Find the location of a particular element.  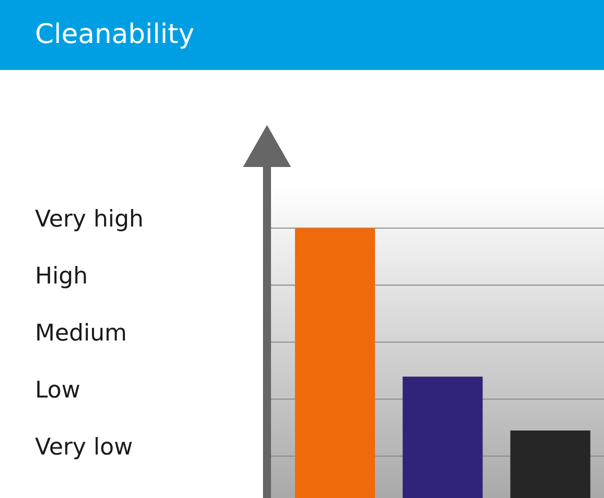

text: Very high is located at coordinates (89, 219).